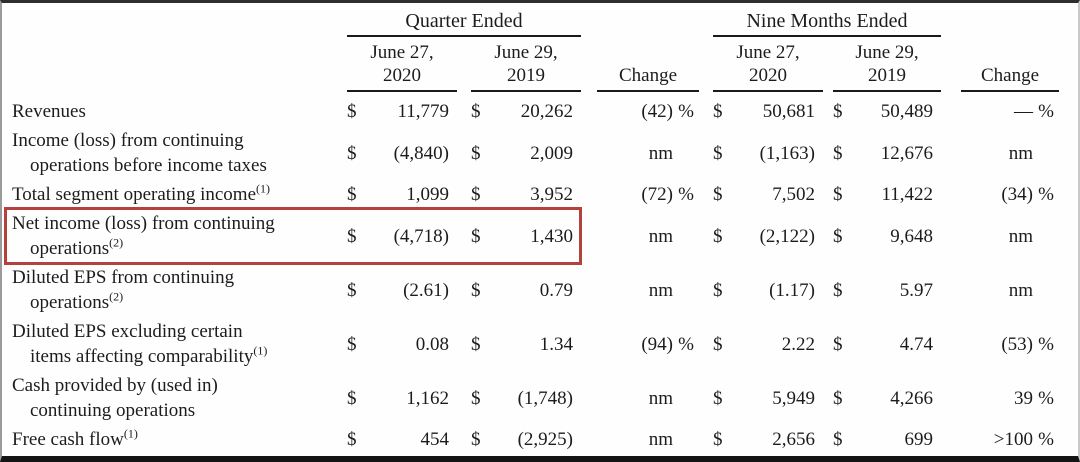 This screenshot has height=462, width=1080. Describe the element at coordinates (522, 153) in the screenshot. I see `value-quarter-2019: $ 2,009` at that location.